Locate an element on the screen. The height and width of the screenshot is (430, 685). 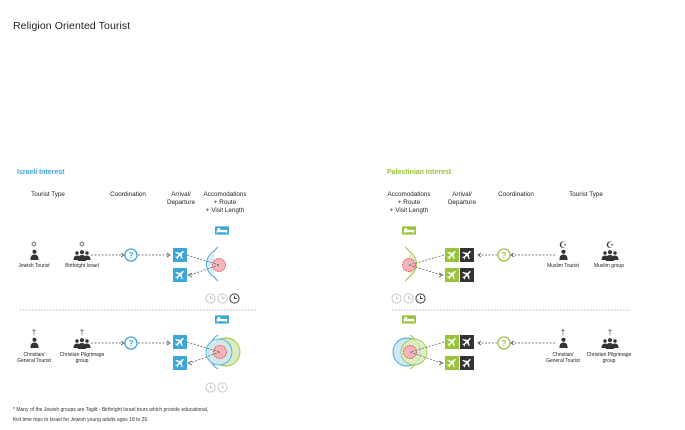
palestinian-row1: ? ☪ ☪ is located at coordinates (505, 265).